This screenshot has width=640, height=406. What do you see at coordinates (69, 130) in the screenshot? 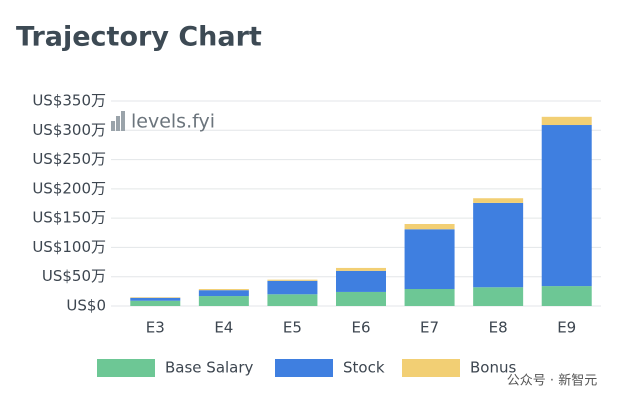
I see `y-tick-label: US$300万` at bounding box center [69, 130].